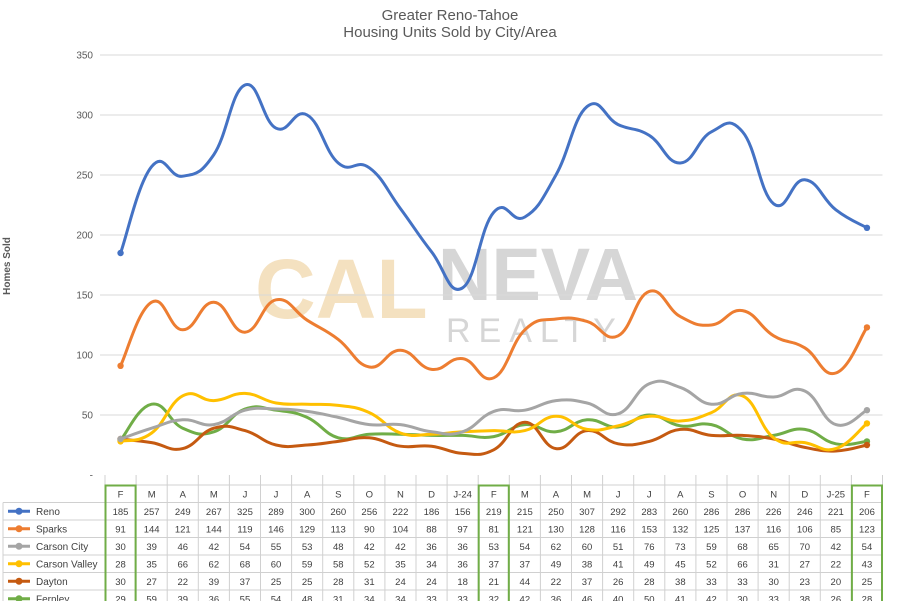 The height and width of the screenshot is (601, 900). Describe the element at coordinates (369, 564) in the screenshot. I see `table-cell: 52` at that location.